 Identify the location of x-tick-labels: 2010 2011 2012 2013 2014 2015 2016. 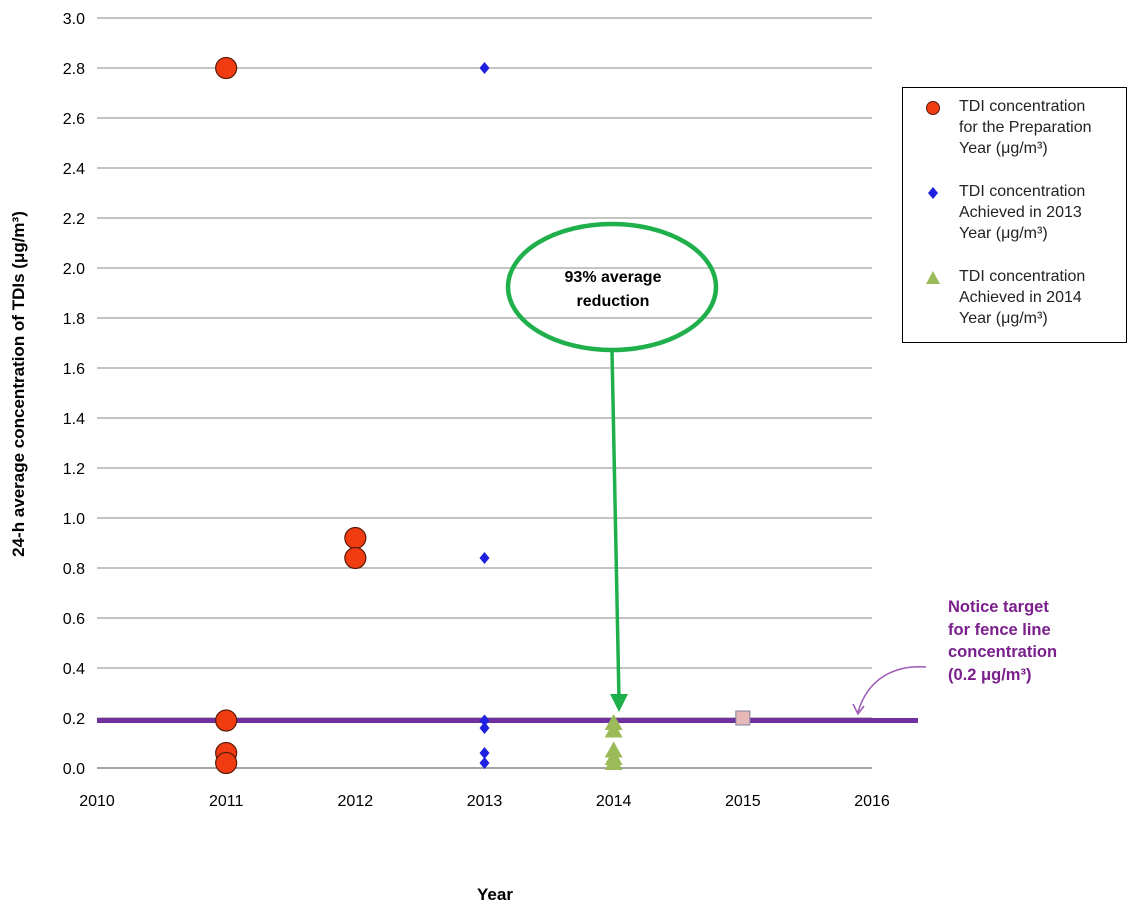
(484, 801).